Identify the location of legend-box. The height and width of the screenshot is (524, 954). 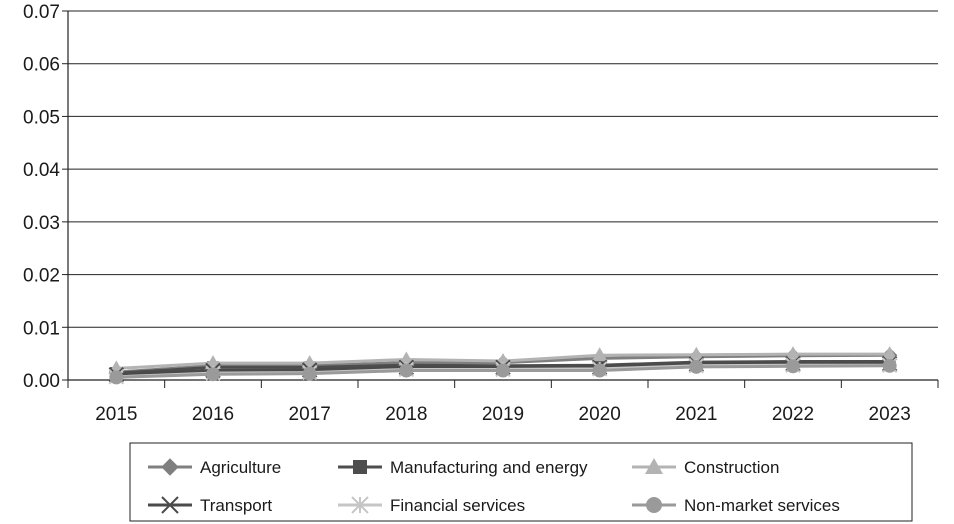
(521, 482).